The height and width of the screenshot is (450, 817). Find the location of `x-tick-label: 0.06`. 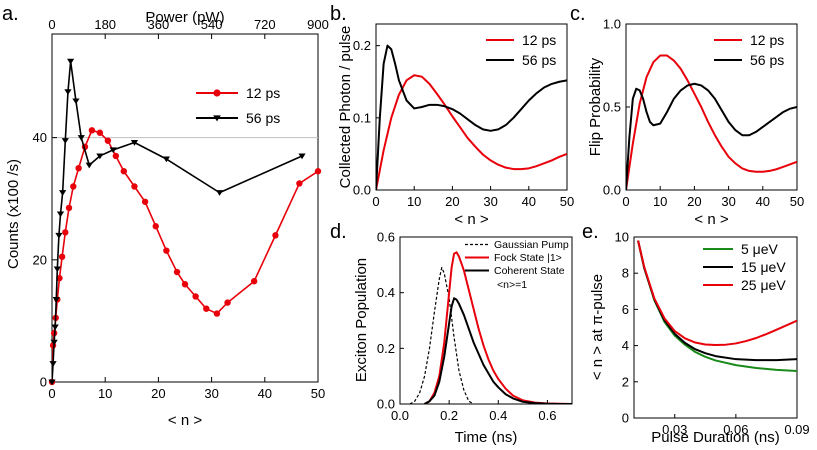

x-tick-label: 0.06 is located at coordinates (735, 429).